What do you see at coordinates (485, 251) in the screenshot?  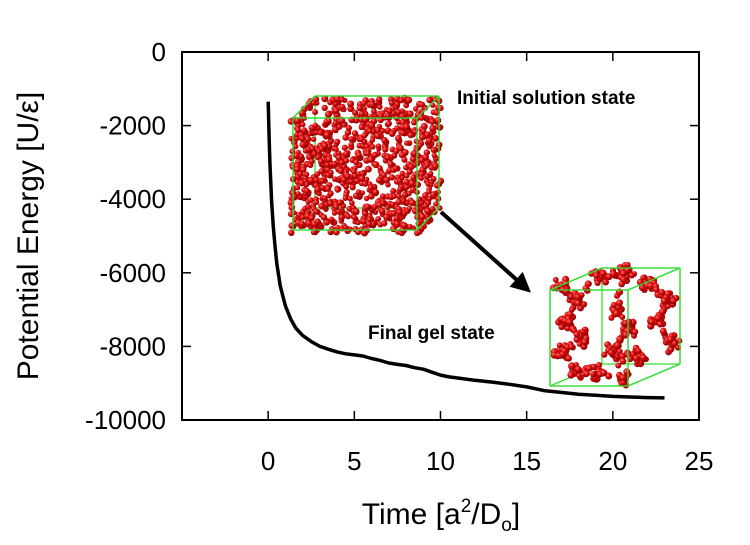 I see `transition-arrow` at bounding box center [485, 251].